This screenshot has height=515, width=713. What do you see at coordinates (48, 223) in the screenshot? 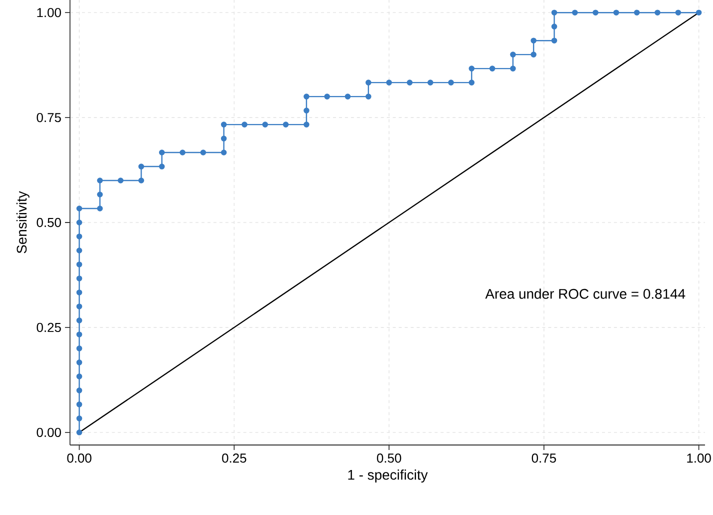
I see `y-tick-label: 0.50` at bounding box center [48, 223].